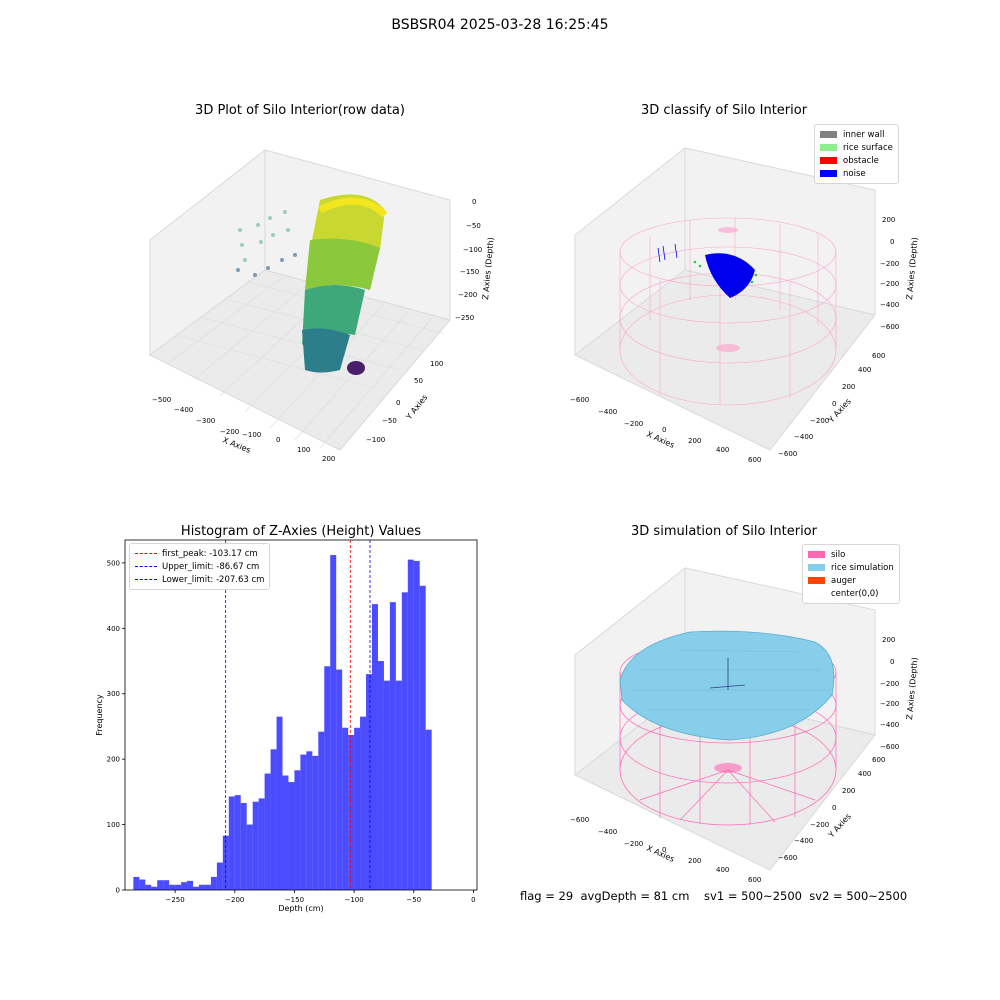 The image size is (1000, 1000). Describe the element at coordinates (664, 430) in the screenshot. I see `classify-x-tick: 0` at that location.